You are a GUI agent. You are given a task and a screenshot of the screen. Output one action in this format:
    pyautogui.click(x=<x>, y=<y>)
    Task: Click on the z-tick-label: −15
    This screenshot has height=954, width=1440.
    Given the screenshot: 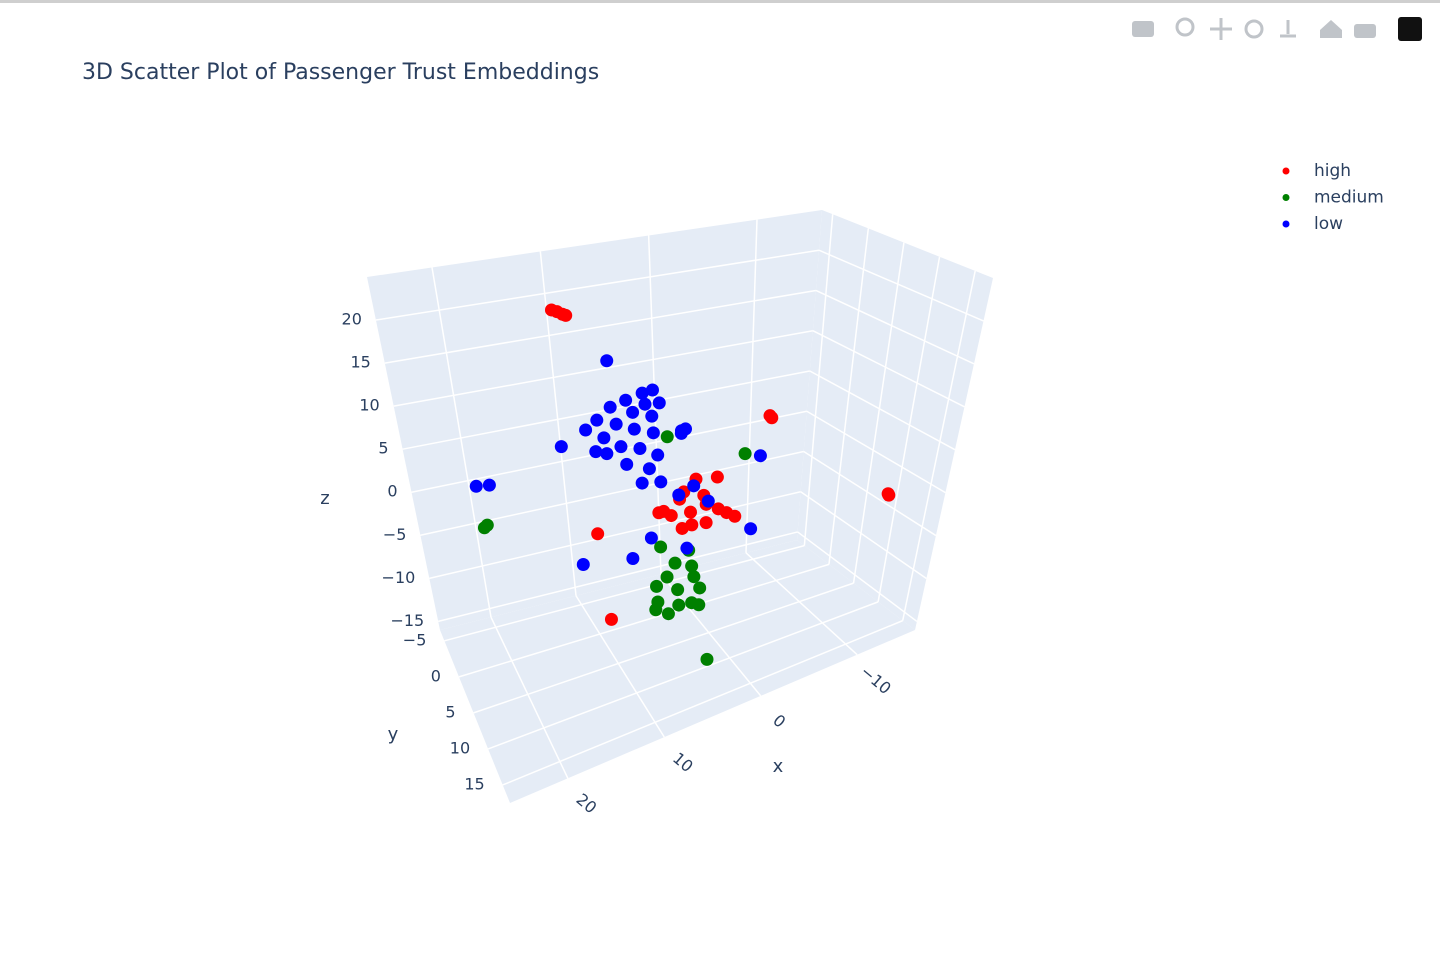 What is the action you would take?
    pyautogui.click(x=407, y=620)
    